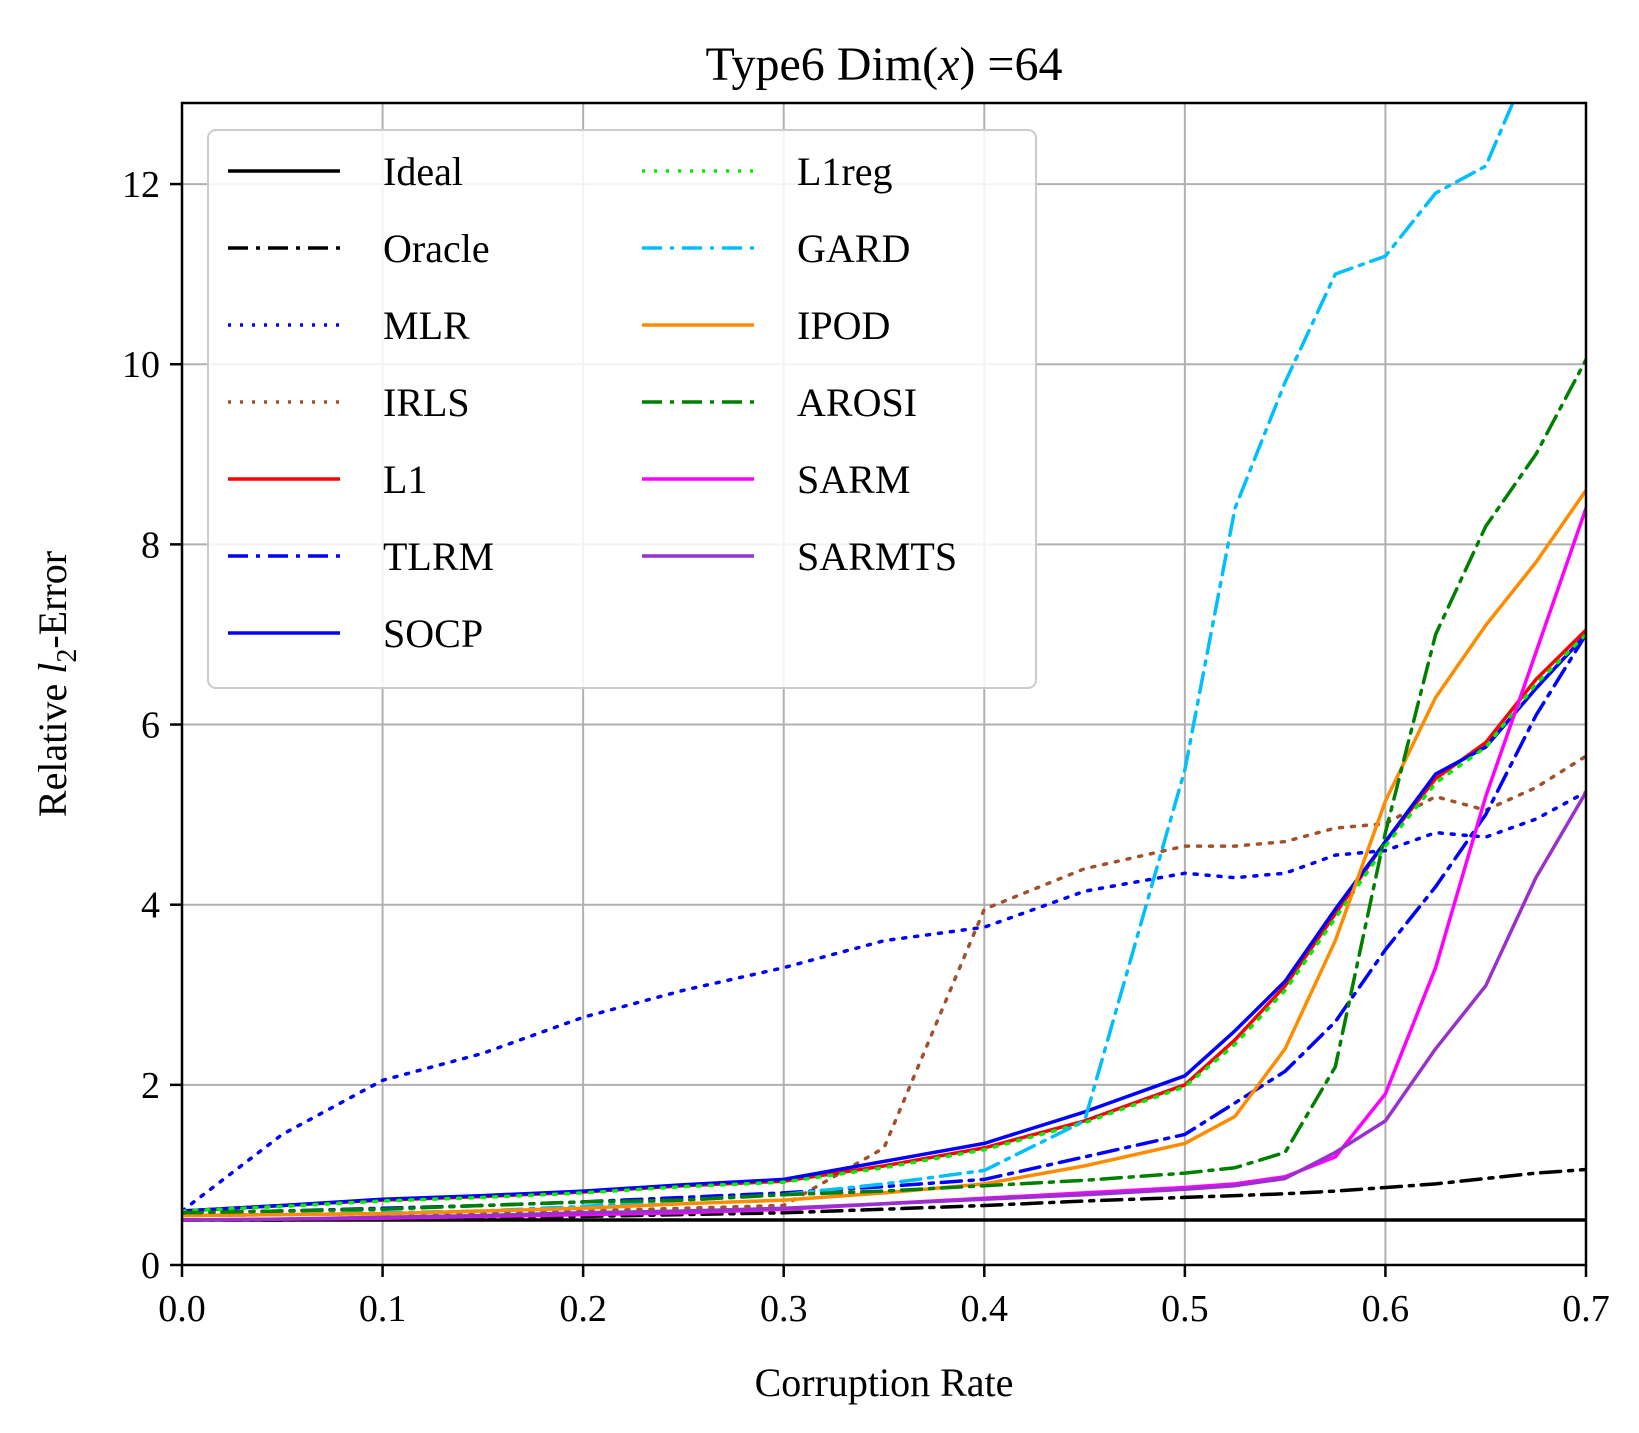 This screenshot has width=1639, height=1433. Describe the element at coordinates (1185, 1309) in the screenshot. I see `x-tick-label: 0.5` at that location.